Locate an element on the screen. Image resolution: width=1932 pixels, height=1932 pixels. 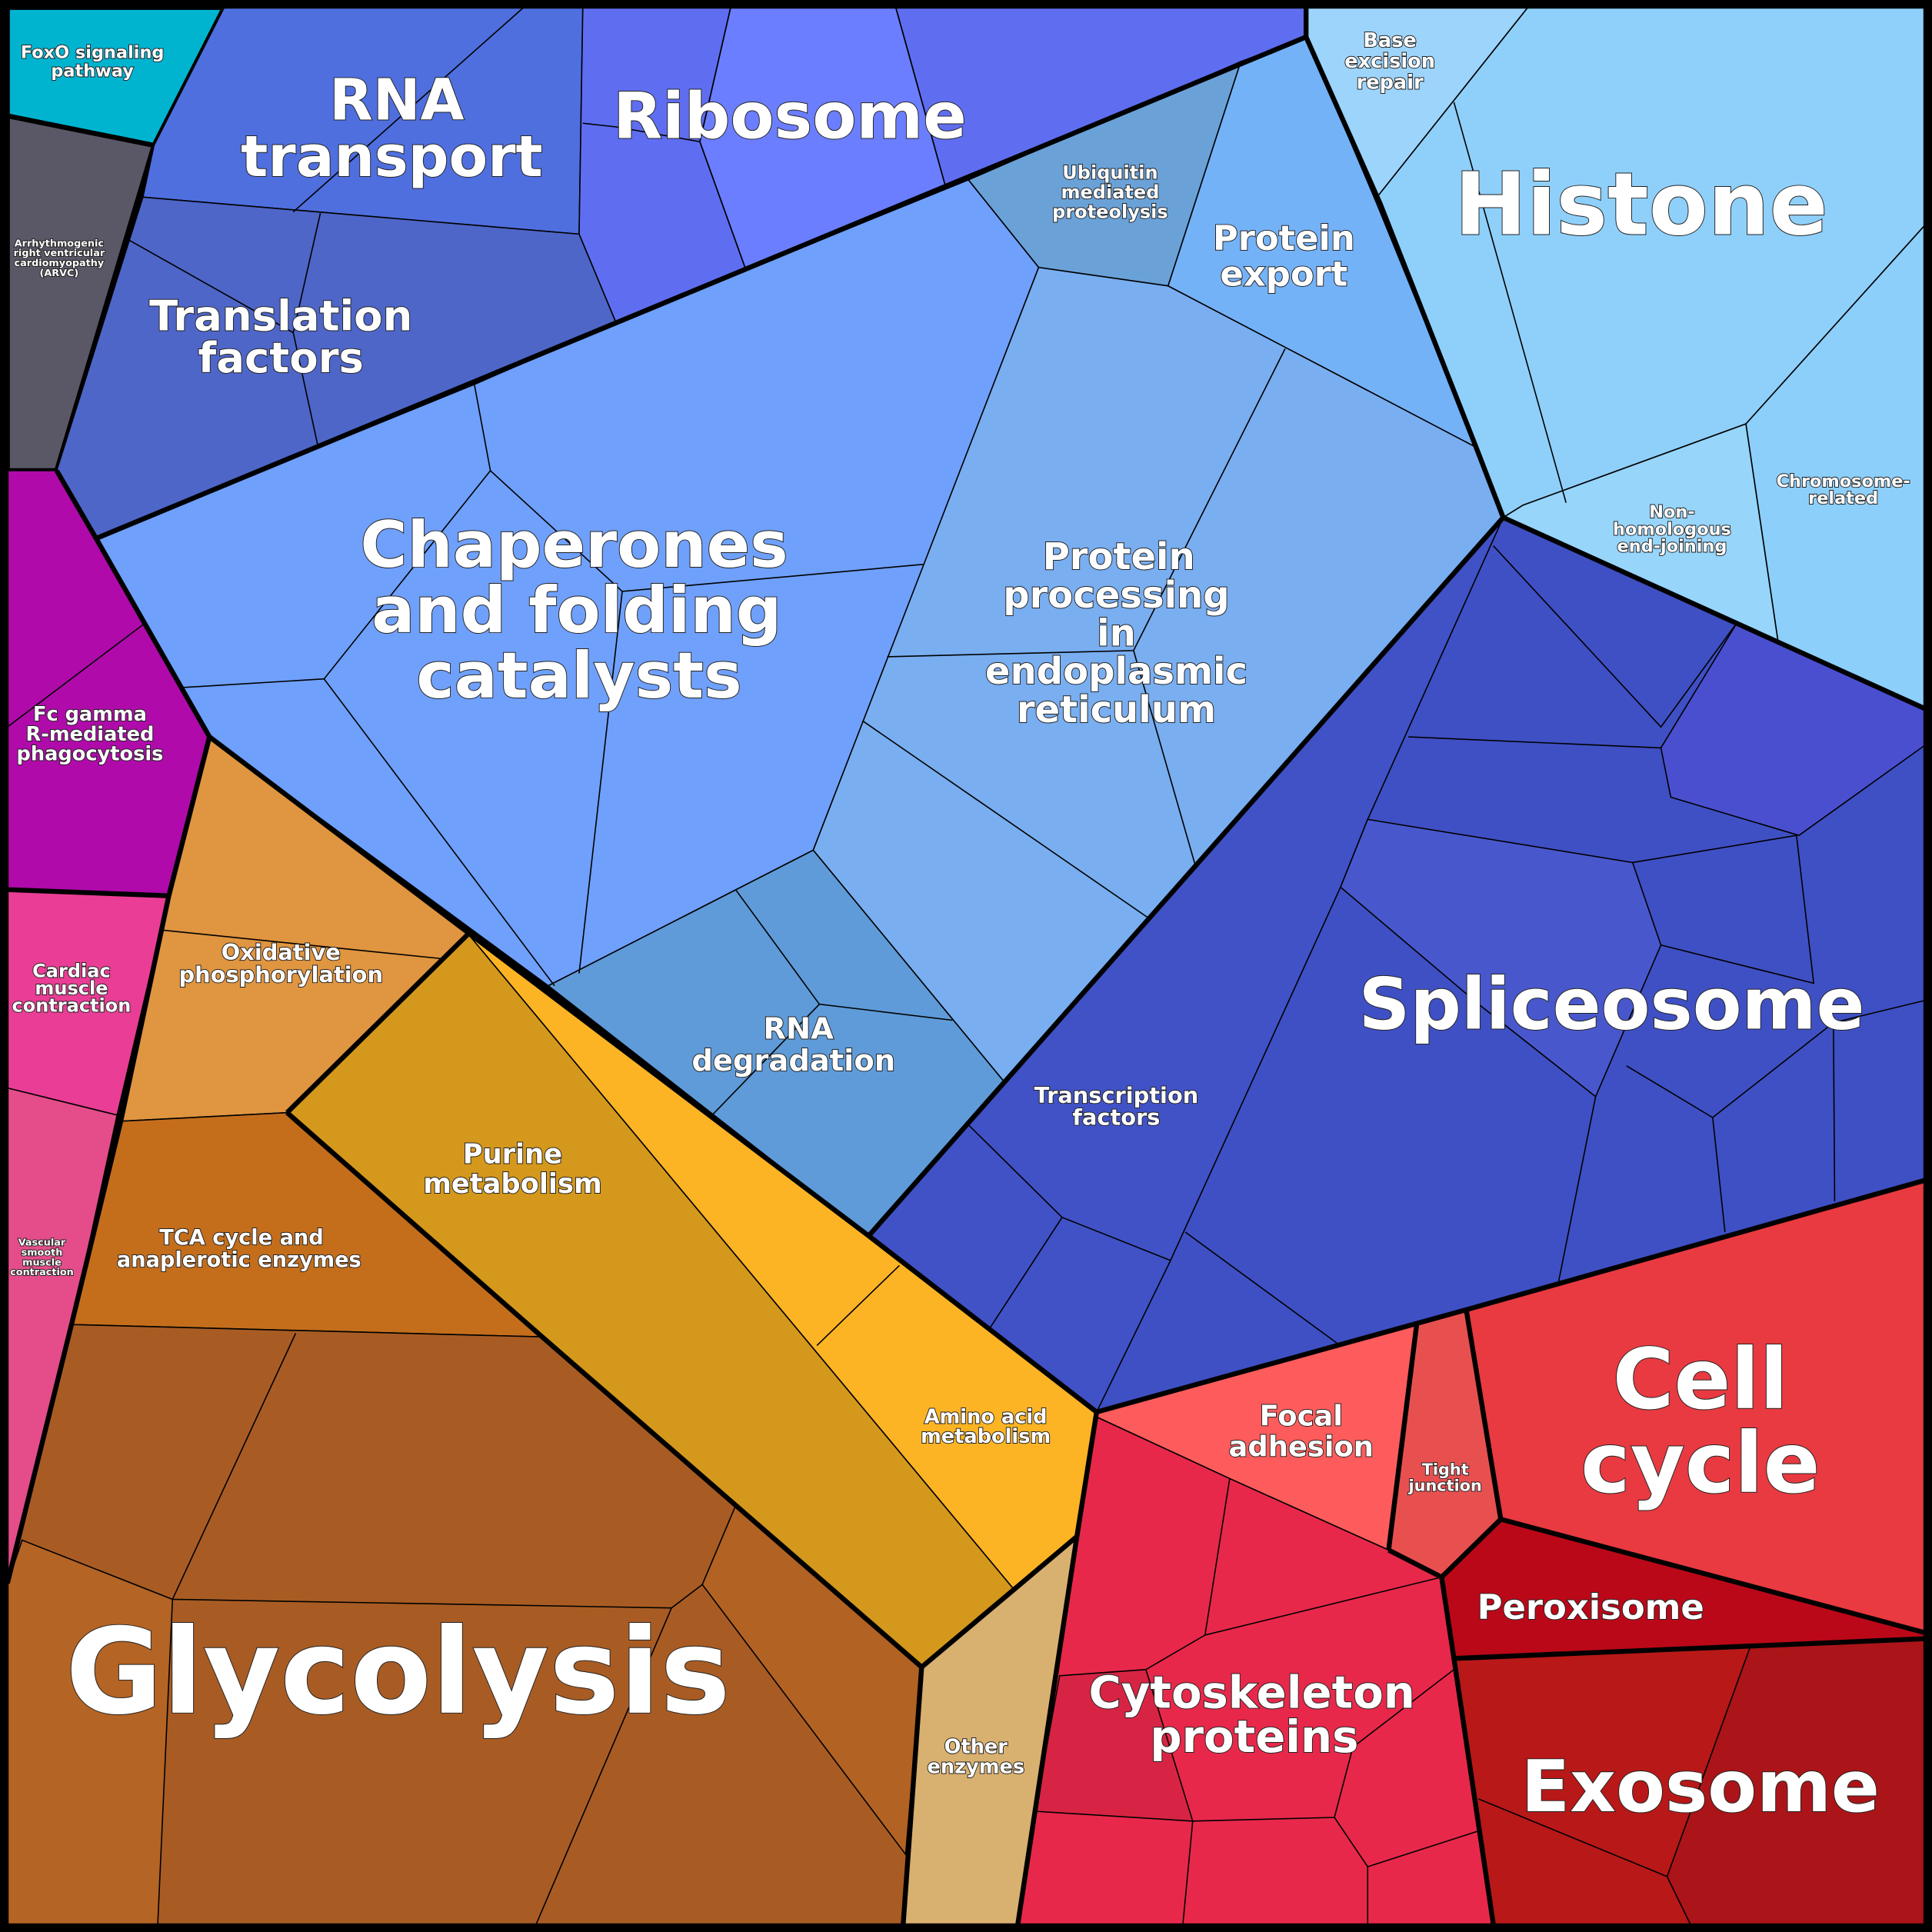
label-other-enzymes: Other enzymes is located at coordinates (976, 1757).